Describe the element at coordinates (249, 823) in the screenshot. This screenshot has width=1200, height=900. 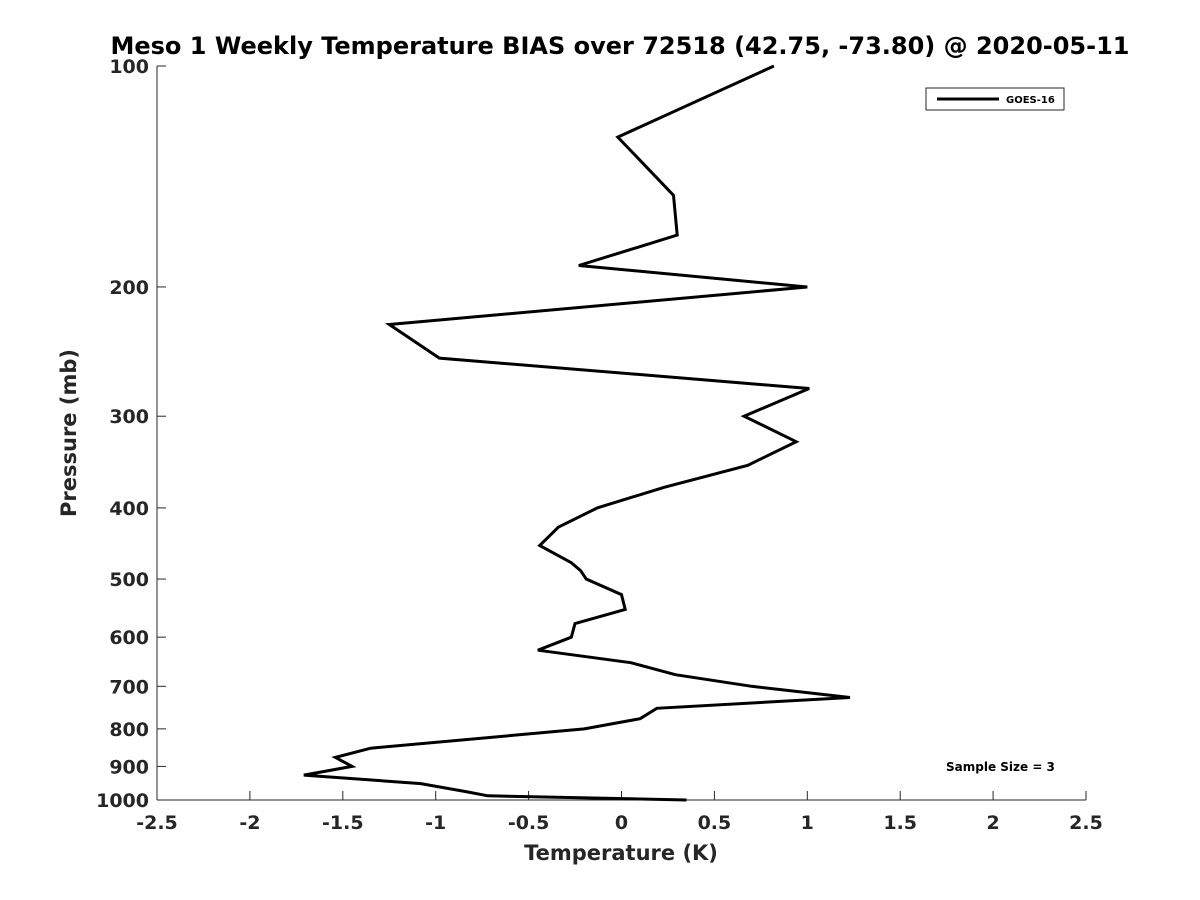
I see `x-tick-label: -2` at that location.